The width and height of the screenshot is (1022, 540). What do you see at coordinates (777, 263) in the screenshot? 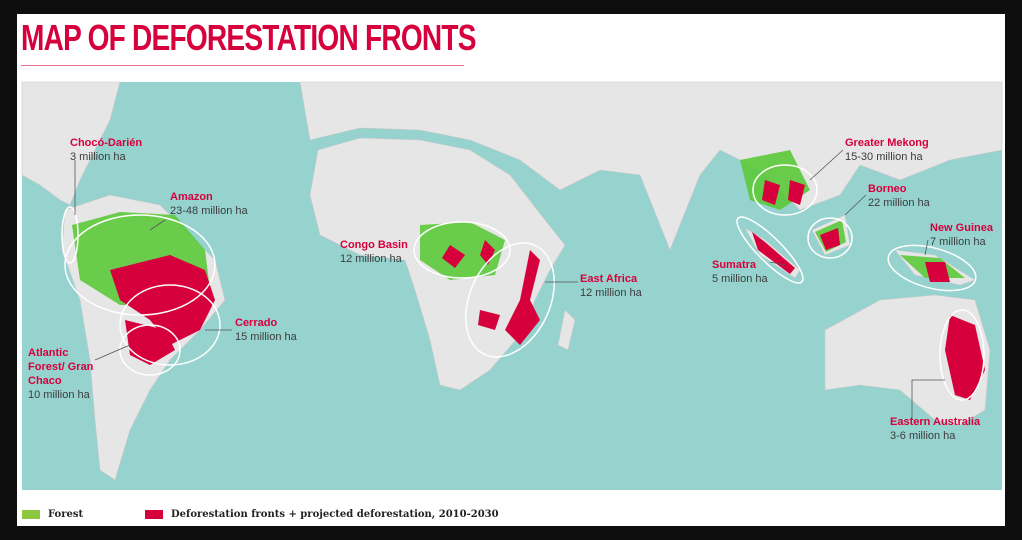
I see `leader-sumatra` at bounding box center [777, 263].